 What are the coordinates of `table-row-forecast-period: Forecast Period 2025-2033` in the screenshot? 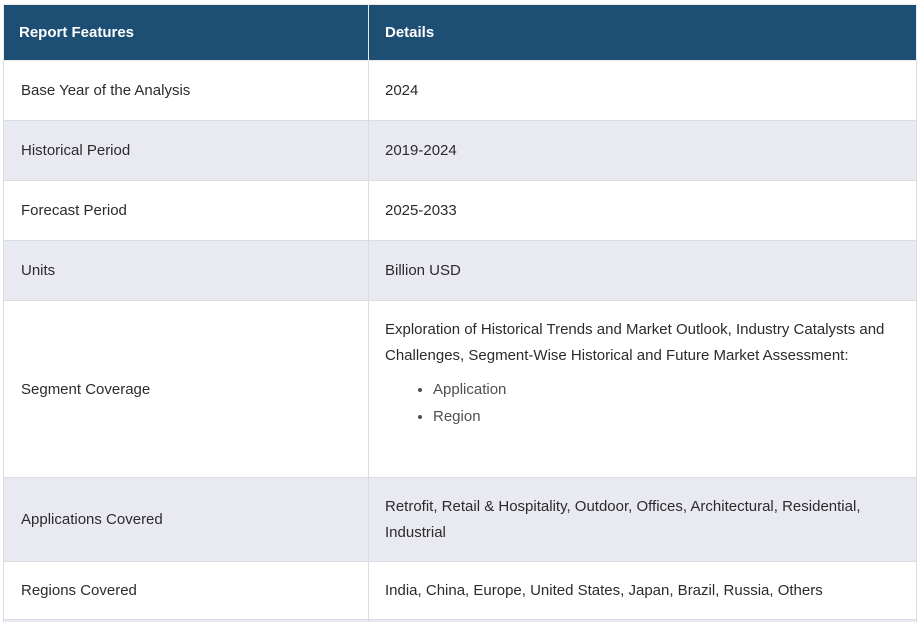 It's located at (460, 210).